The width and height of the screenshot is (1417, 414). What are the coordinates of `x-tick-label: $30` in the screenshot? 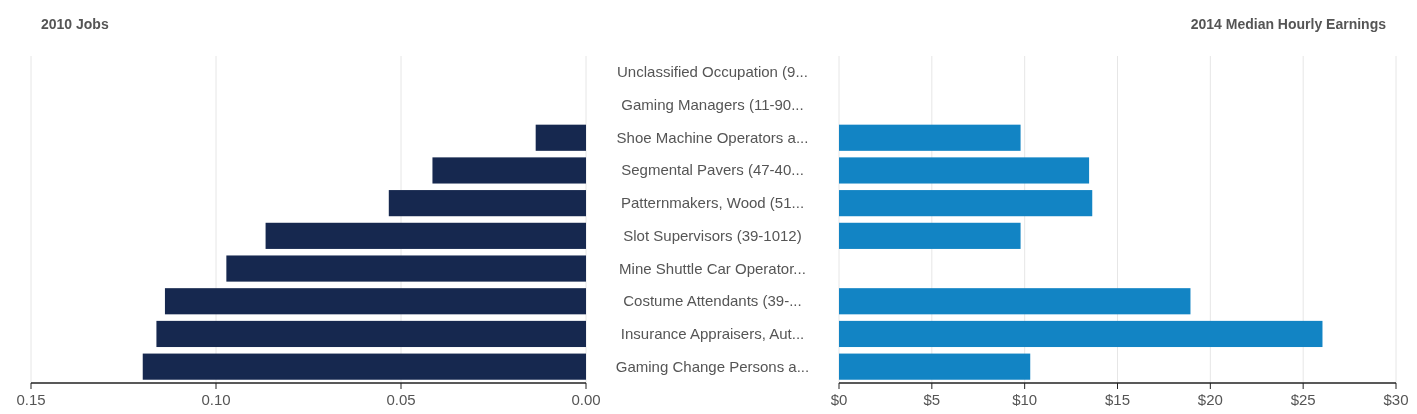 It's located at (1396, 399).